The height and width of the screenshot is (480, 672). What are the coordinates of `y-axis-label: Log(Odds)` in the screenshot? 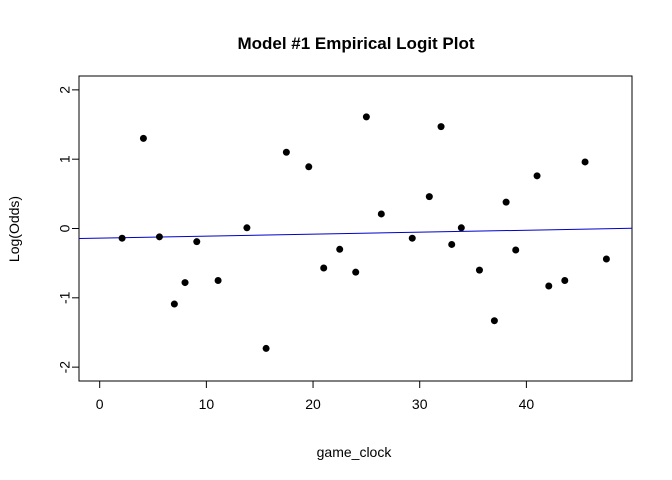 It's located at (14, 229).